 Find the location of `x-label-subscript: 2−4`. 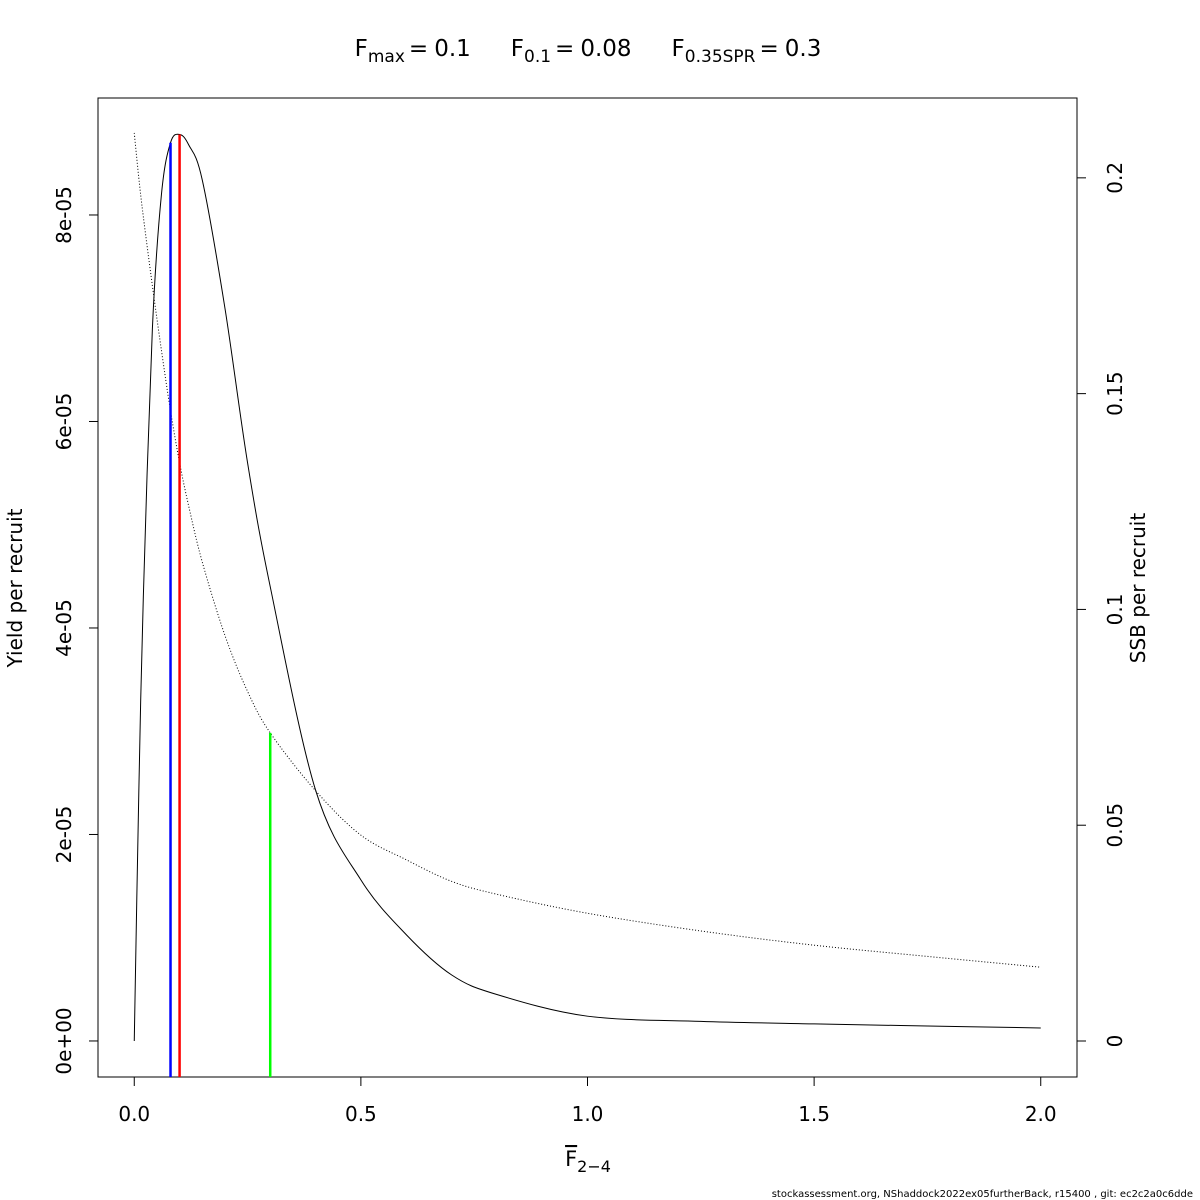

x-label-subscript: 2−4 is located at coordinates (594, 1166).